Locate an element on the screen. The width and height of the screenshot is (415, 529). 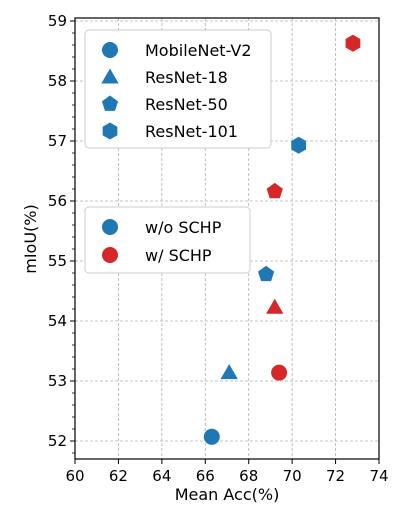
y-tick-label: 59 is located at coordinates (57, 21).